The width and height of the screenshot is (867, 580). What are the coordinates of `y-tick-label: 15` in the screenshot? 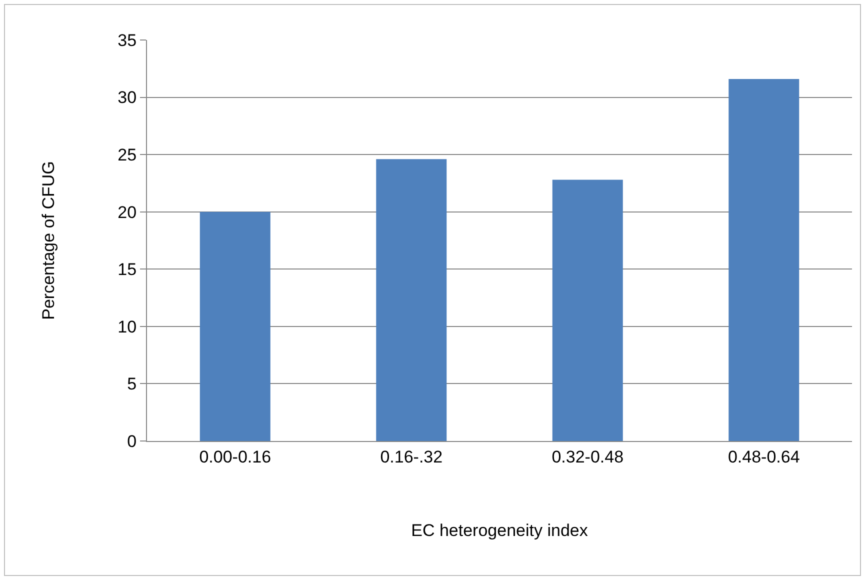 It's located at (127, 270).